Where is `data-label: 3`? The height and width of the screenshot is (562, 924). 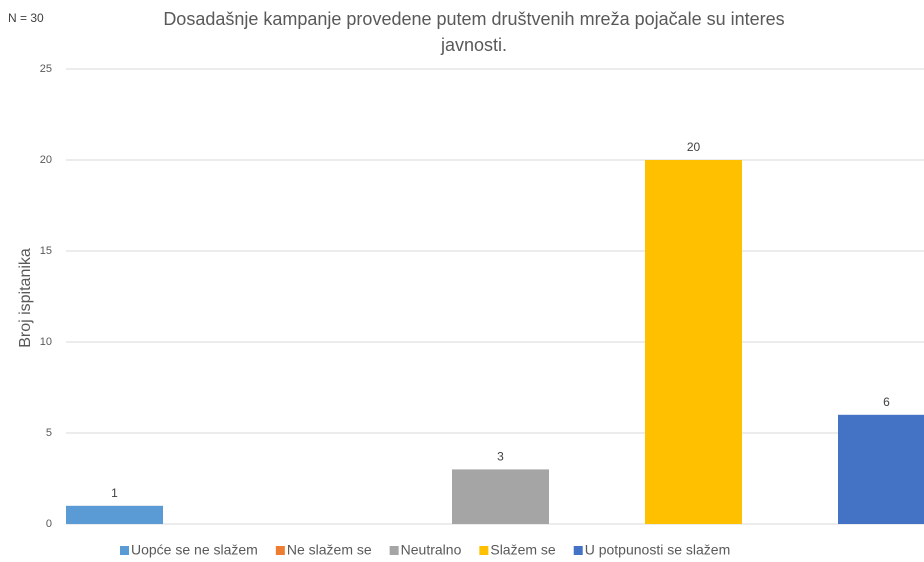
data-label: 3 is located at coordinates (500, 457).